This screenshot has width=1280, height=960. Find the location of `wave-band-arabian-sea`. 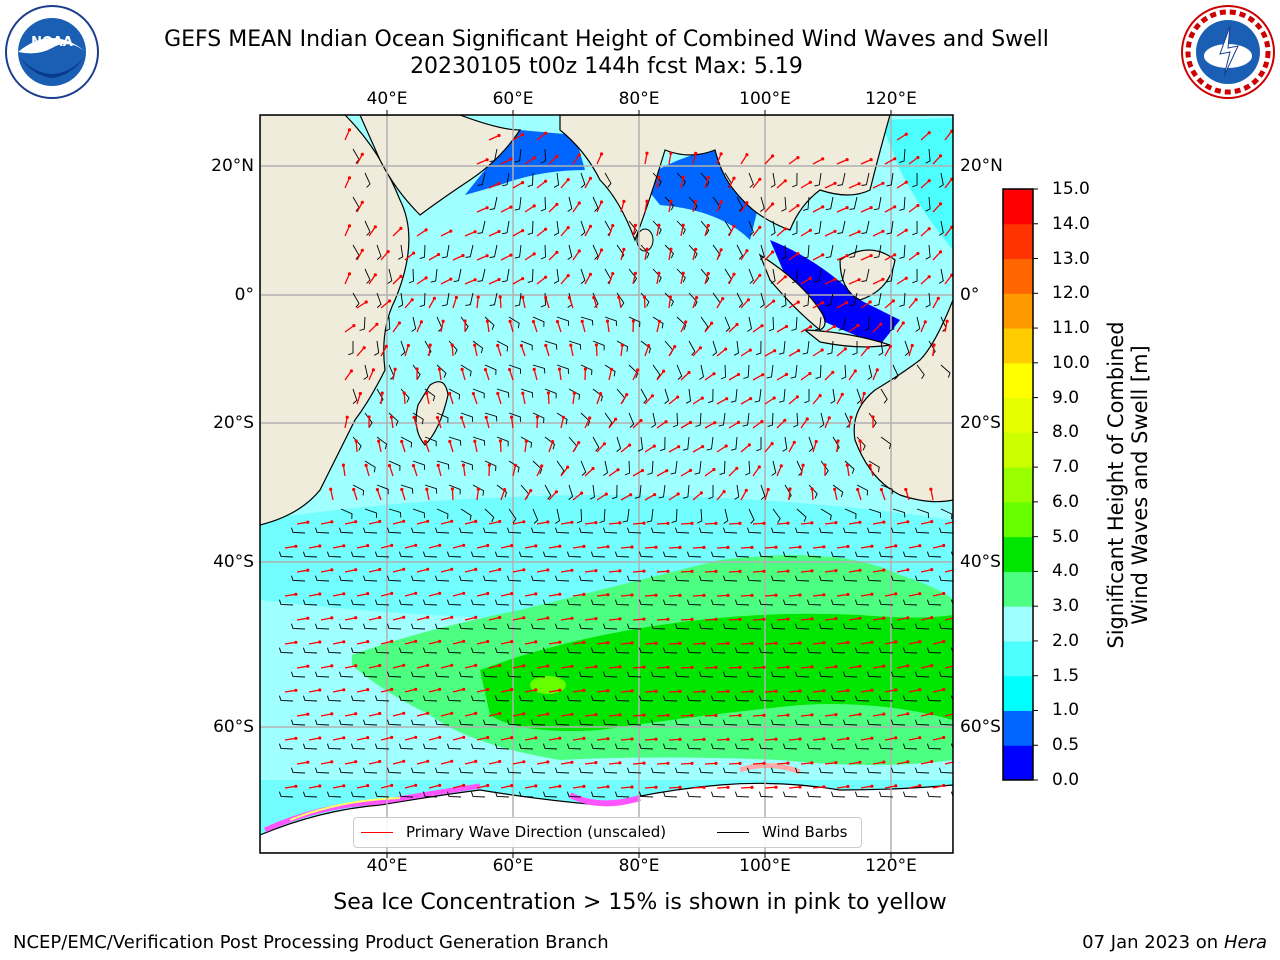

wave-band-arabian-sea is located at coordinates (525, 162).